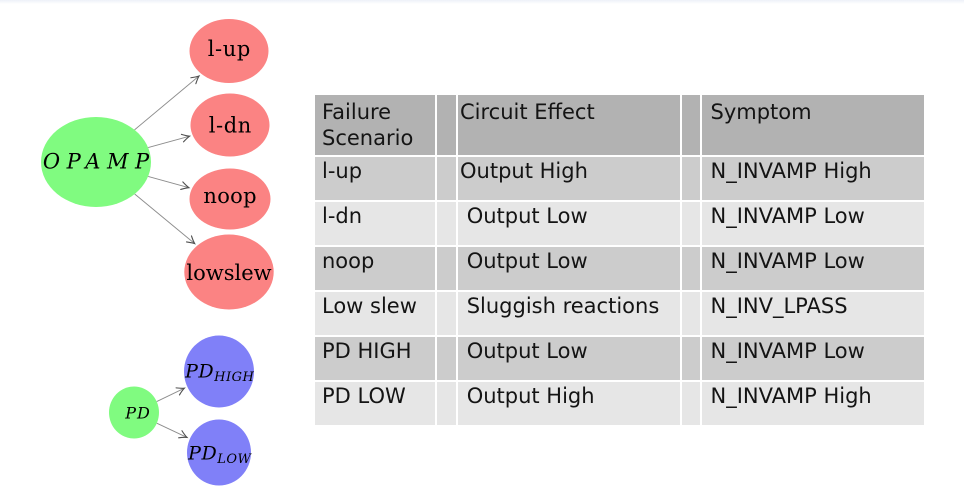 This screenshot has width=964, height=492. Describe the element at coordinates (137, 413) in the screenshot. I see `node-pd-label: PD` at that location.